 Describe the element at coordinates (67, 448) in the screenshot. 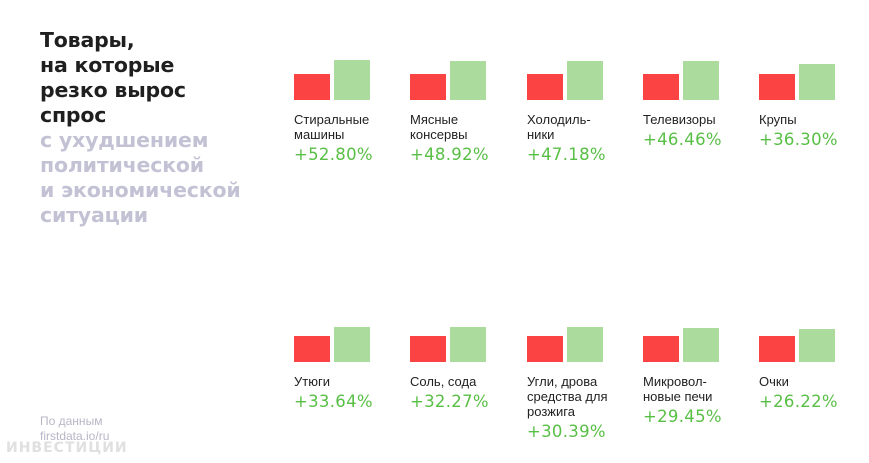

I see `watermark-logo: ИНВЕСТИЦИИ` at that location.